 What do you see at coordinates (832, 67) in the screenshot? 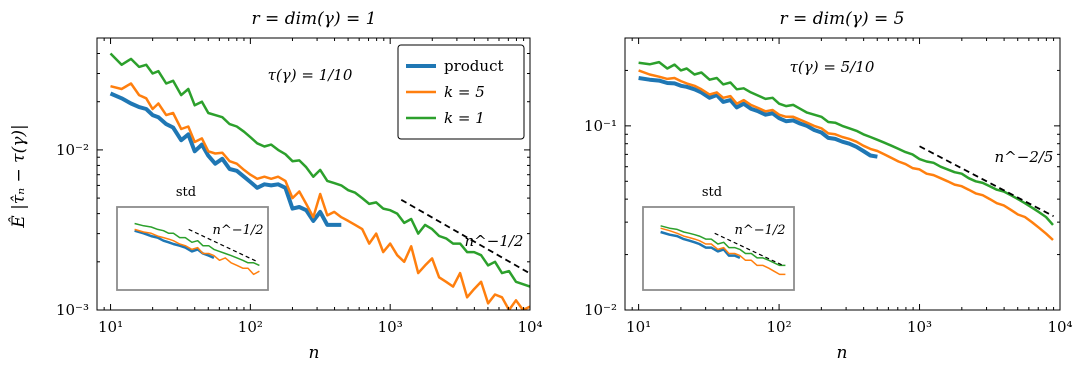
I see `right-tau-annotation: τ(γ) = 5/10` at bounding box center [832, 67].